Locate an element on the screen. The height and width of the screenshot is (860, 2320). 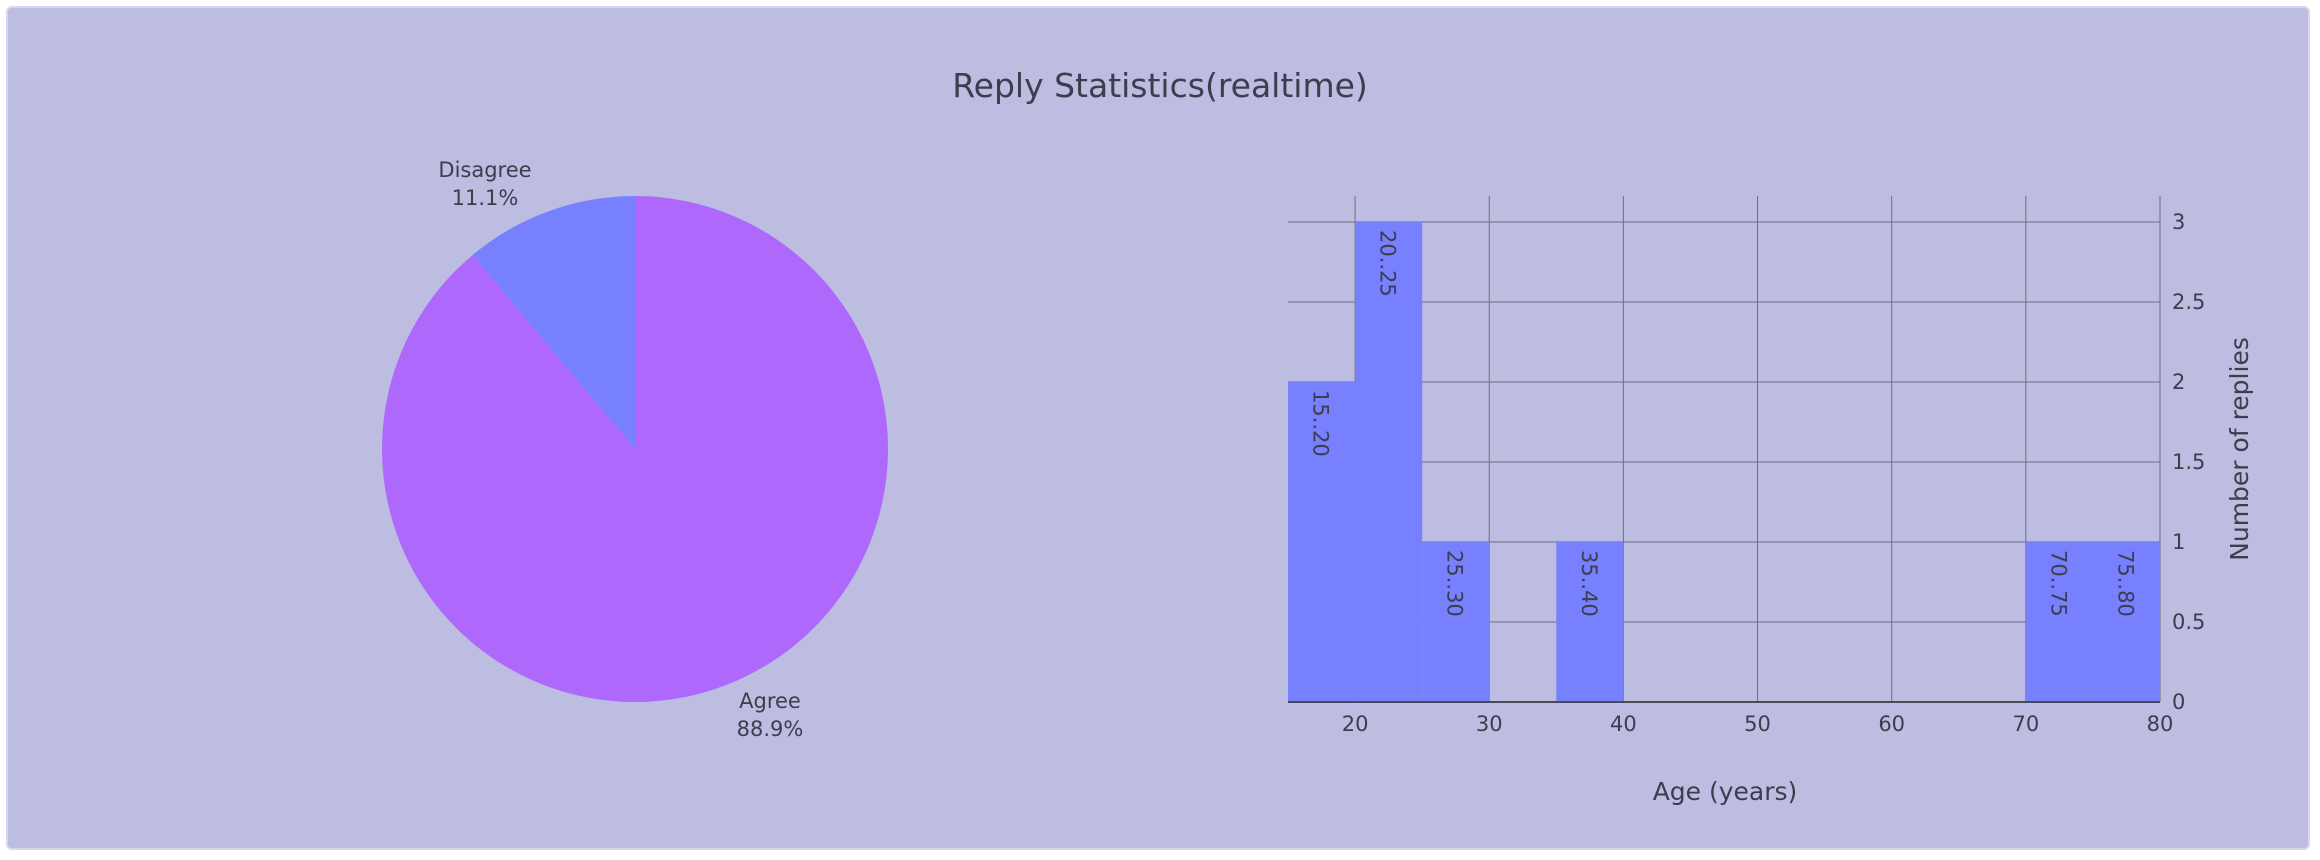
x-tick-label: 80 is located at coordinates (2160, 724).